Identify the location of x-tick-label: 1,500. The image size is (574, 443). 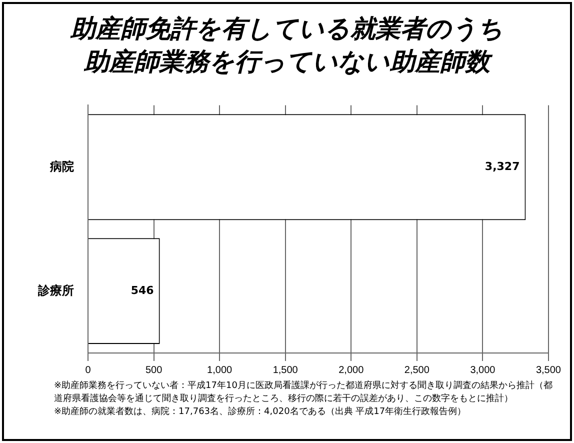
(285, 370).